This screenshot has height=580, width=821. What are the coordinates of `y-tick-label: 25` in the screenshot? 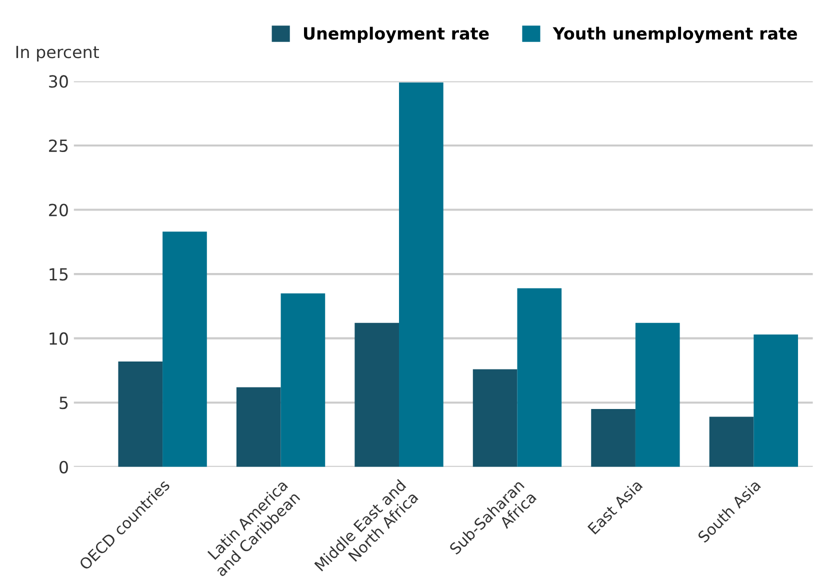 It's located at (58, 145).